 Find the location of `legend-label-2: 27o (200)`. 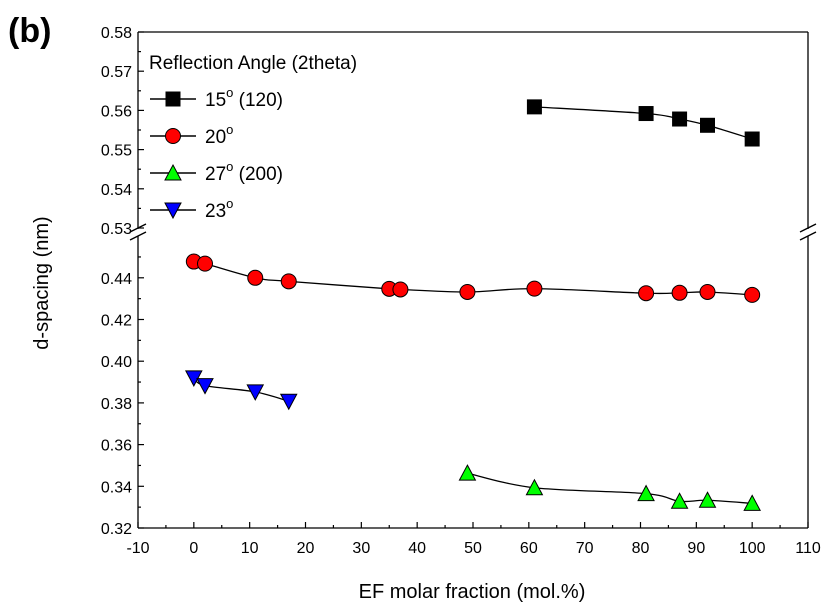

legend-label-2: 27o (200) is located at coordinates (244, 172).